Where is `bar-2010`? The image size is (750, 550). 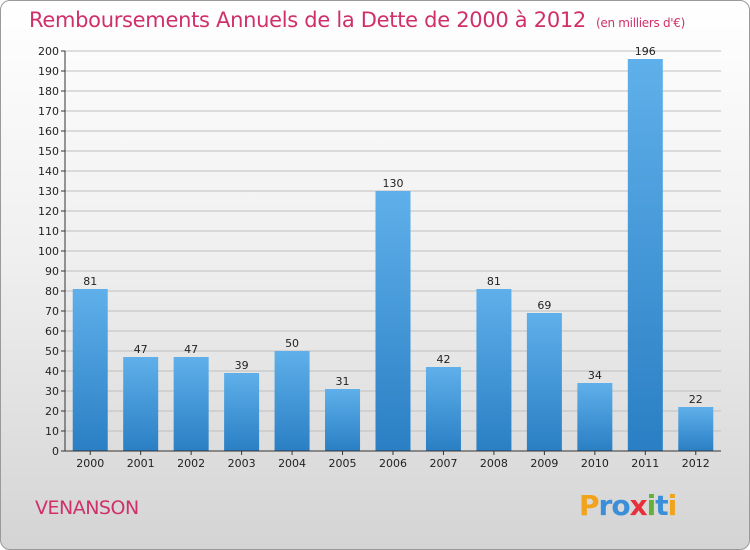
bar-2010 is located at coordinates (595, 417).